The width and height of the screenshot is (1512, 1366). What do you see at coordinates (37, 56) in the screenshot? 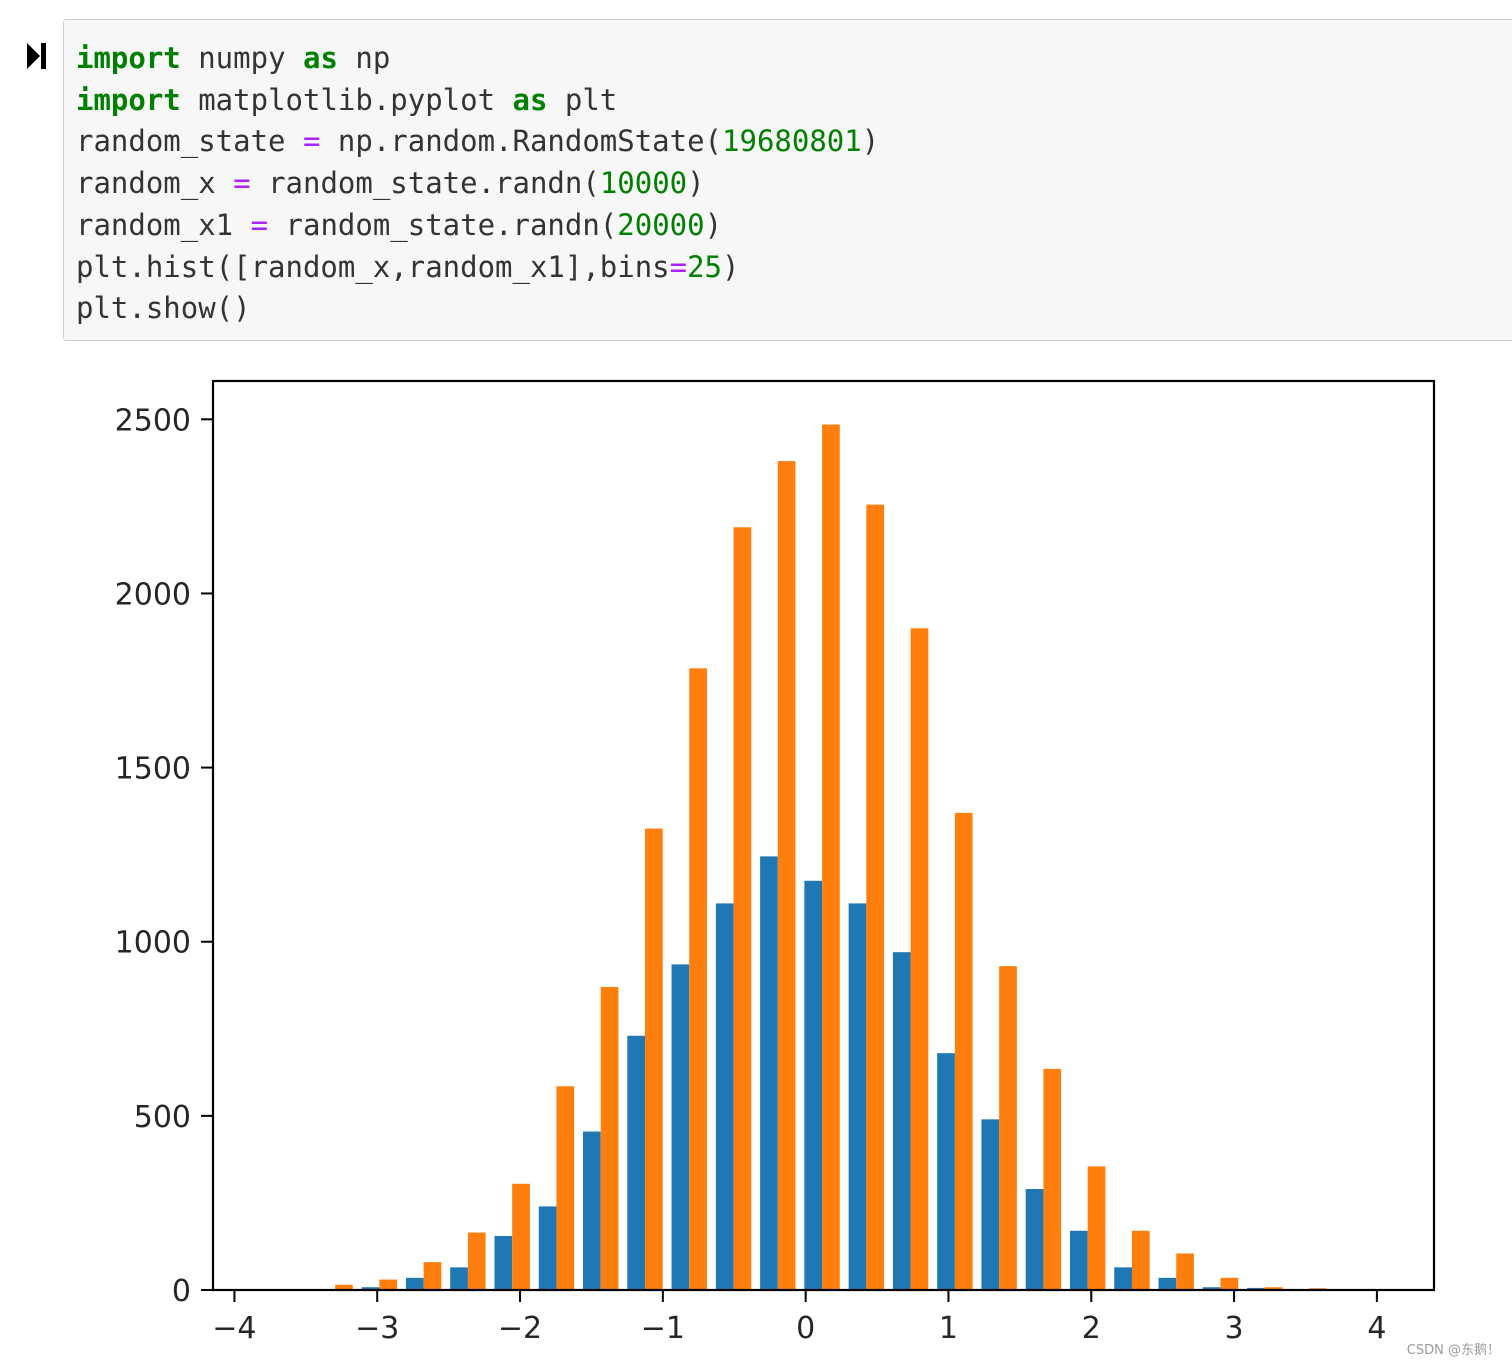
I see `run-cell-icon` at bounding box center [37, 56].